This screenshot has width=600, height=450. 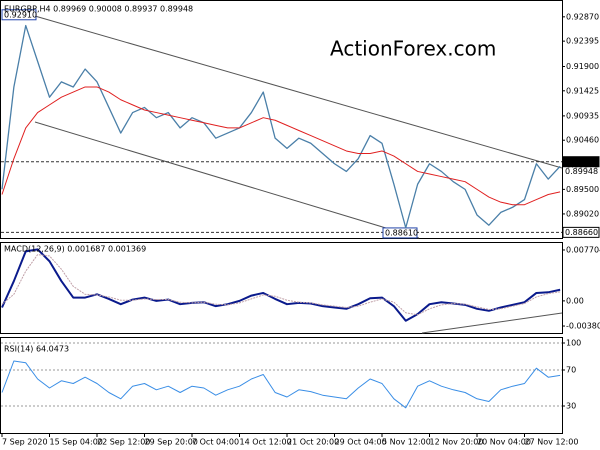 What do you see at coordinates (583, 326) in the screenshot?
I see `y-tick-label: -0.003804` at bounding box center [583, 326].